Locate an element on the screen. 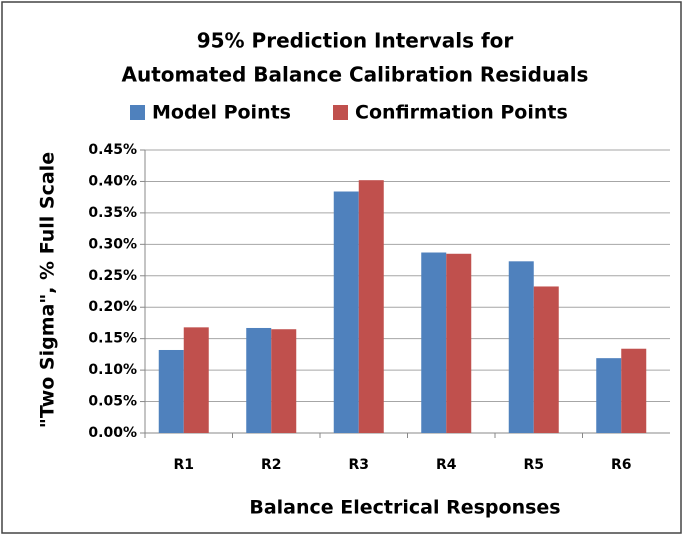 This screenshot has width=684, height=536. y-tick-label: 0.00% is located at coordinates (112, 433).